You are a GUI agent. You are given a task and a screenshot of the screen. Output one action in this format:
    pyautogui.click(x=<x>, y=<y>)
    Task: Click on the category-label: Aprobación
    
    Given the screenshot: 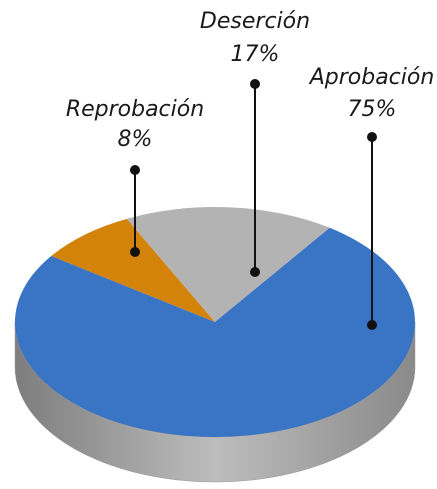 What is the action you would take?
    pyautogui.click(x=371, y=77)
    